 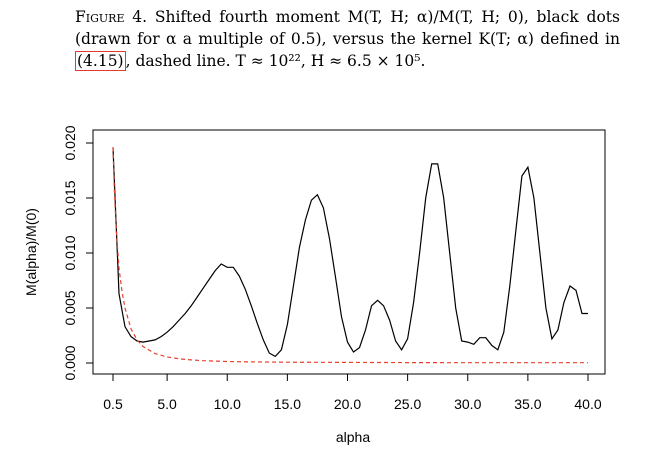 What do you see at coordinates (353, 437) in the screenshot?
I see `x-axis-label: alpha` at bounding box center [353, 437].